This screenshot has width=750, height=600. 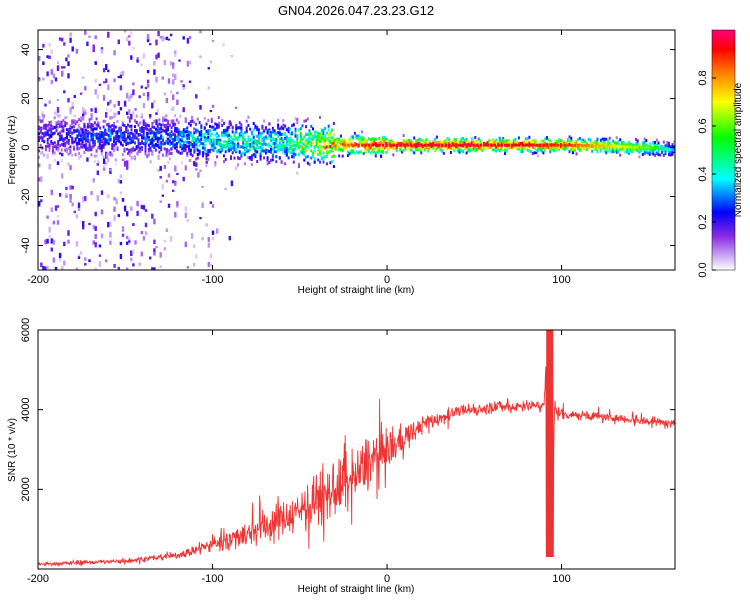 What do you see at coordinates (703, 173) in the screenshot?
I see `colorbar-tick-label: 0.4` at bounding box center [703, 173].